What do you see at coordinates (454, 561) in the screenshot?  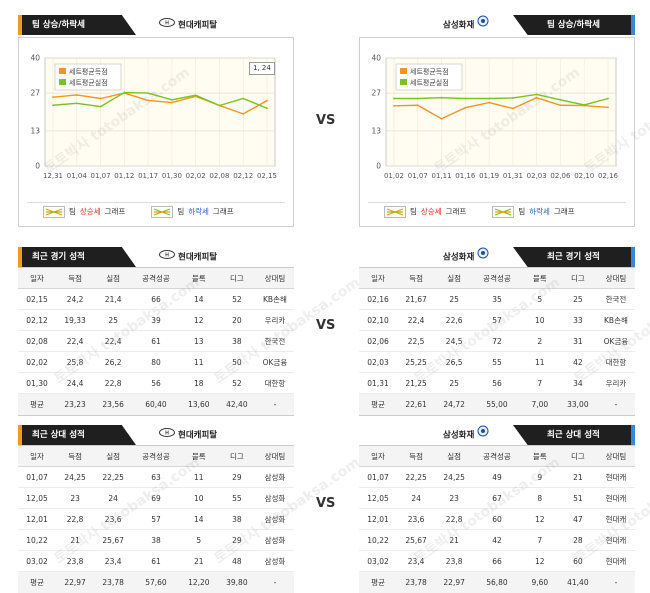 I see `table-cell: 23,8` at bounding box center [454, 561].